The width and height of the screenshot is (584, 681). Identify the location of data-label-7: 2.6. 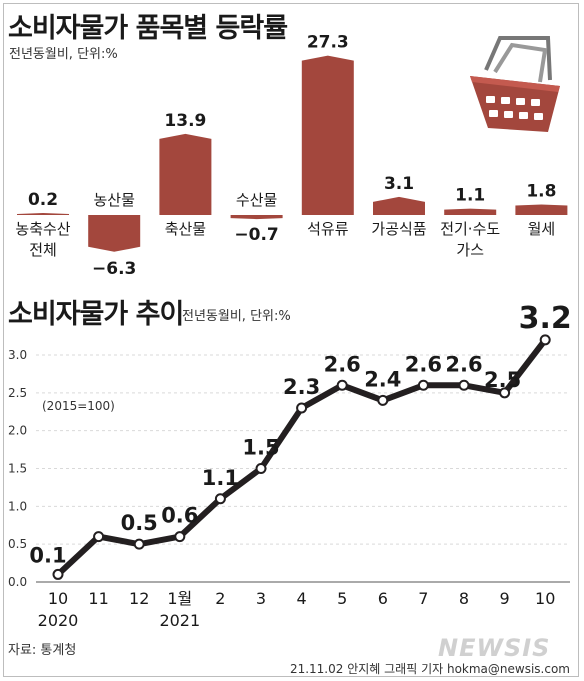
(342, 364).